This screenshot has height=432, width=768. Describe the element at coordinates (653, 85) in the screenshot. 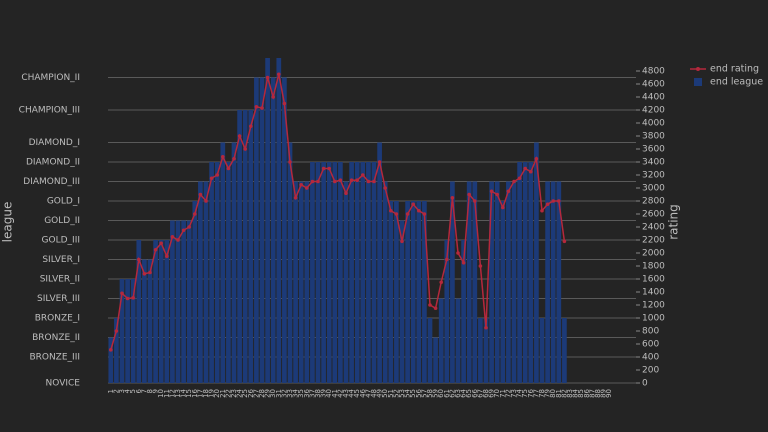

I see `y2-tick-label: 4600` at that location.